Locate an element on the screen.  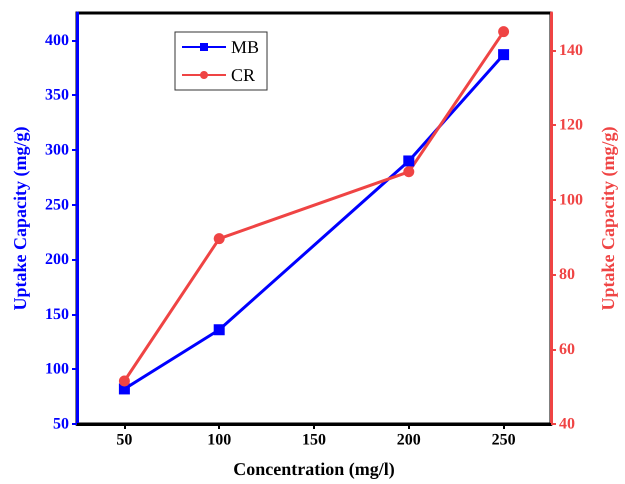
y2-tick-label: 120 is located at coordinates (571, 125).